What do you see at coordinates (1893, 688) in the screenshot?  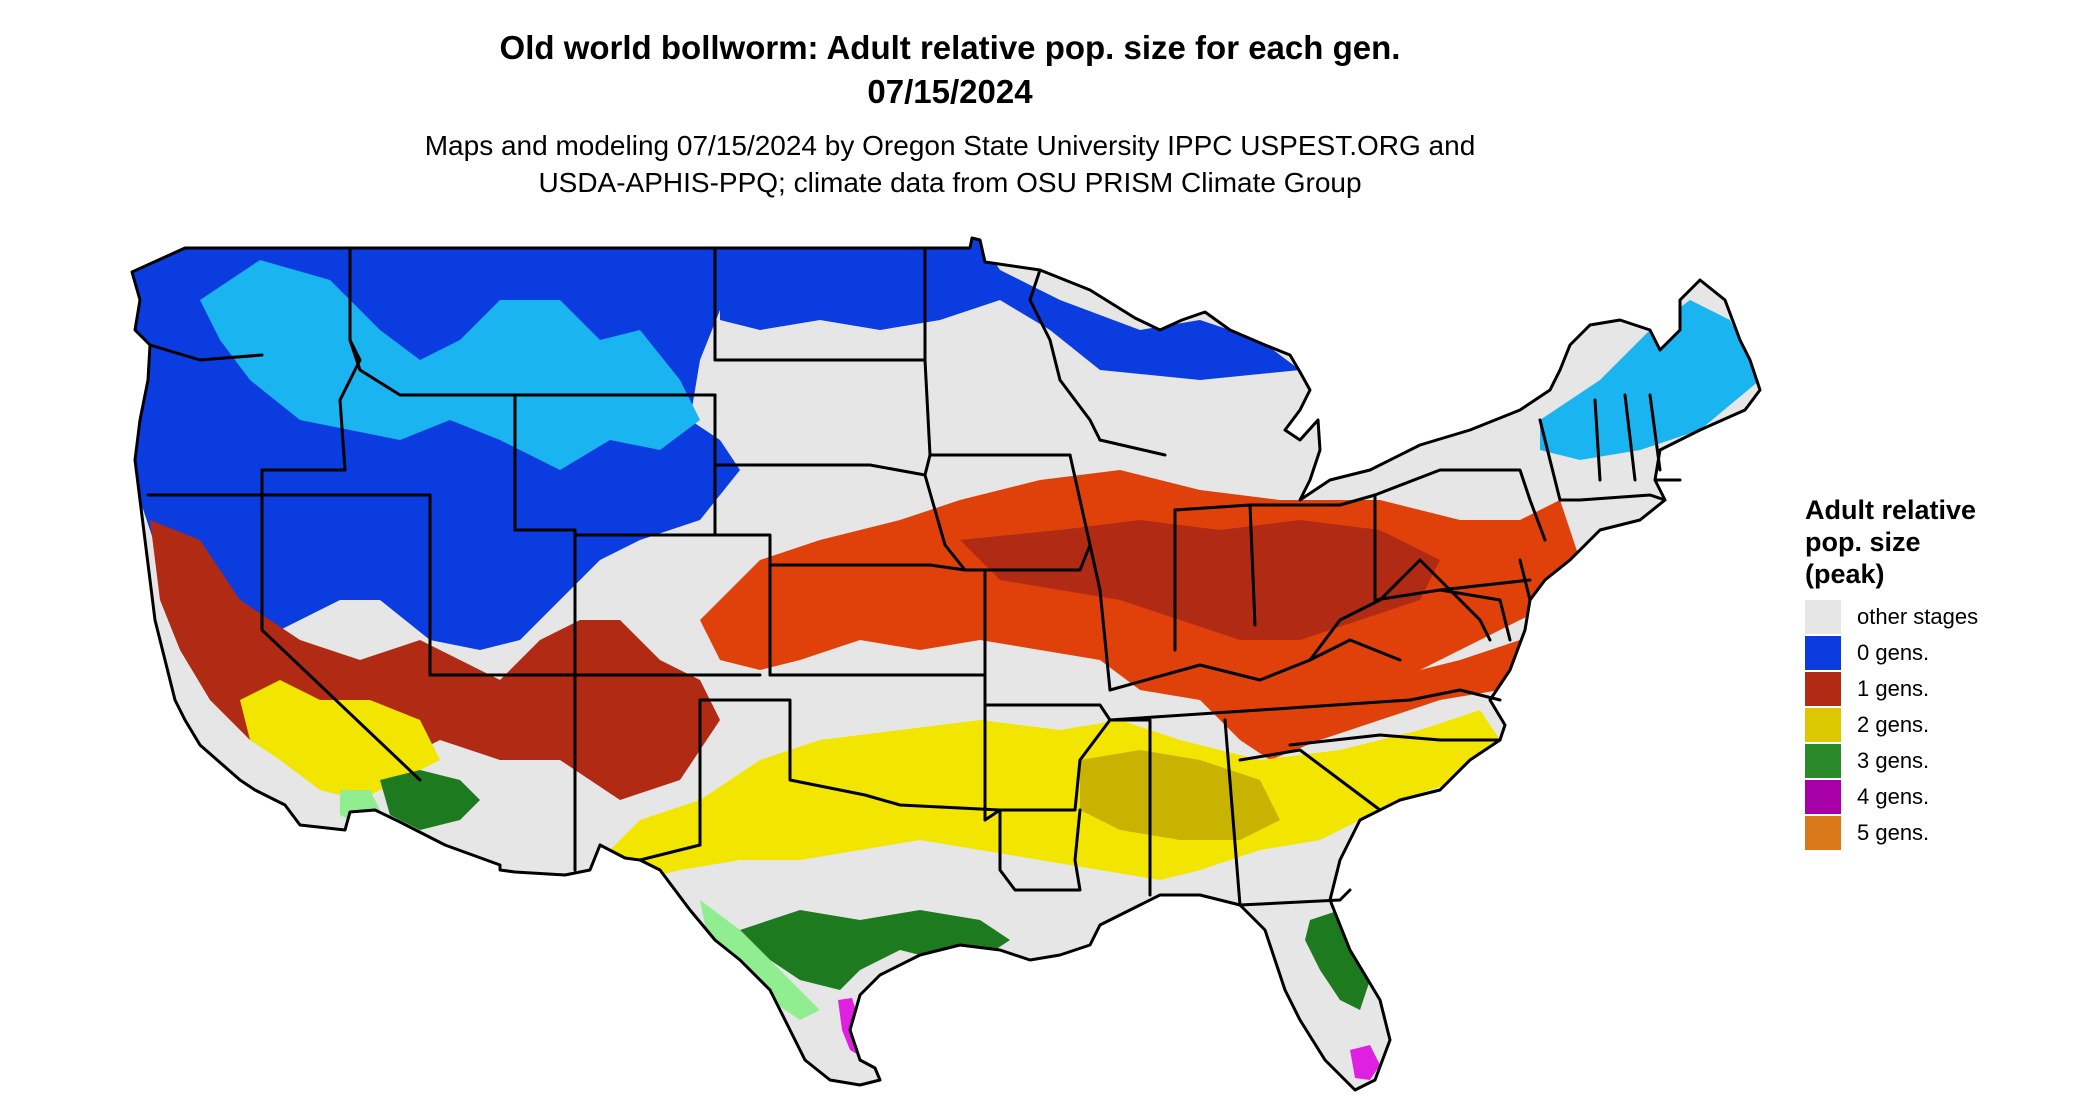 I see `legend-label: 1 gens.` at bounding box center [1893, 688].